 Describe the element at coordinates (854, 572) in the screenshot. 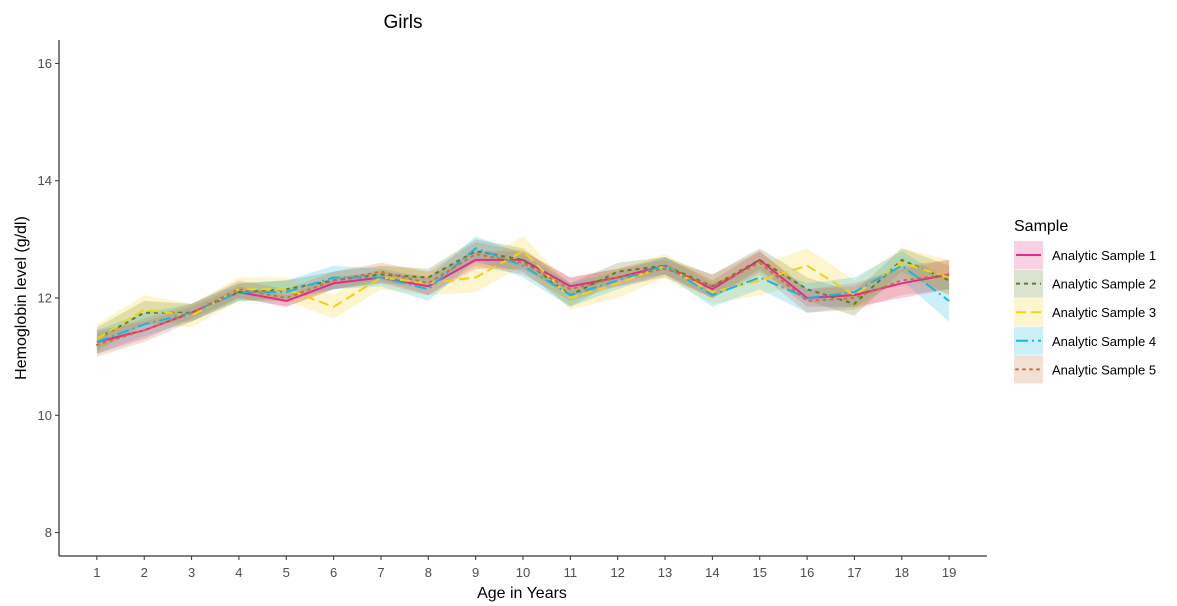

I see `x-tick-label: 17` at that location.